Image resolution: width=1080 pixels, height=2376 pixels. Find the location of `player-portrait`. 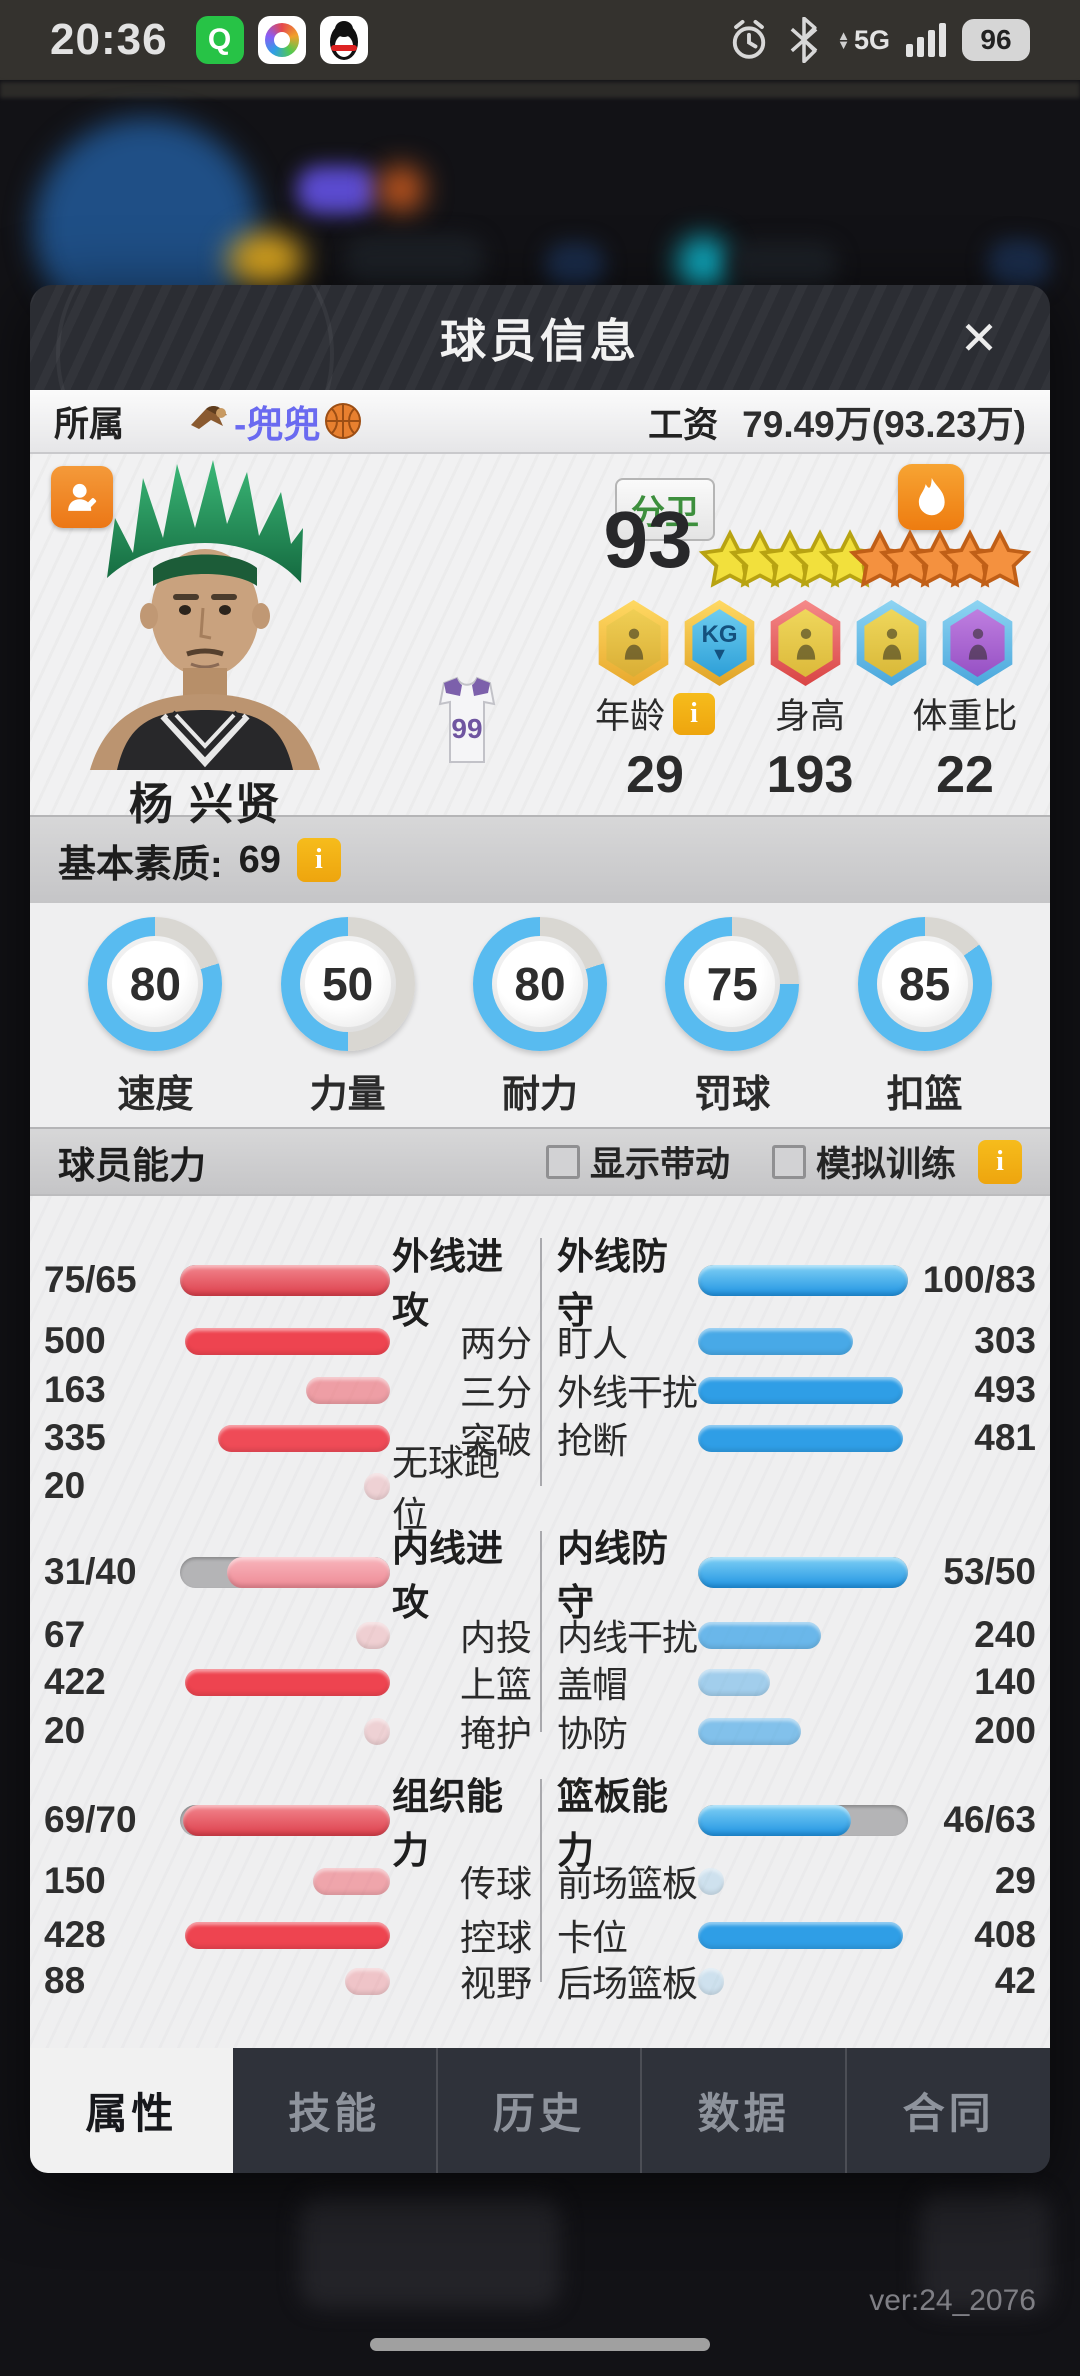

player-portrait is located at coordinates (205, 615).